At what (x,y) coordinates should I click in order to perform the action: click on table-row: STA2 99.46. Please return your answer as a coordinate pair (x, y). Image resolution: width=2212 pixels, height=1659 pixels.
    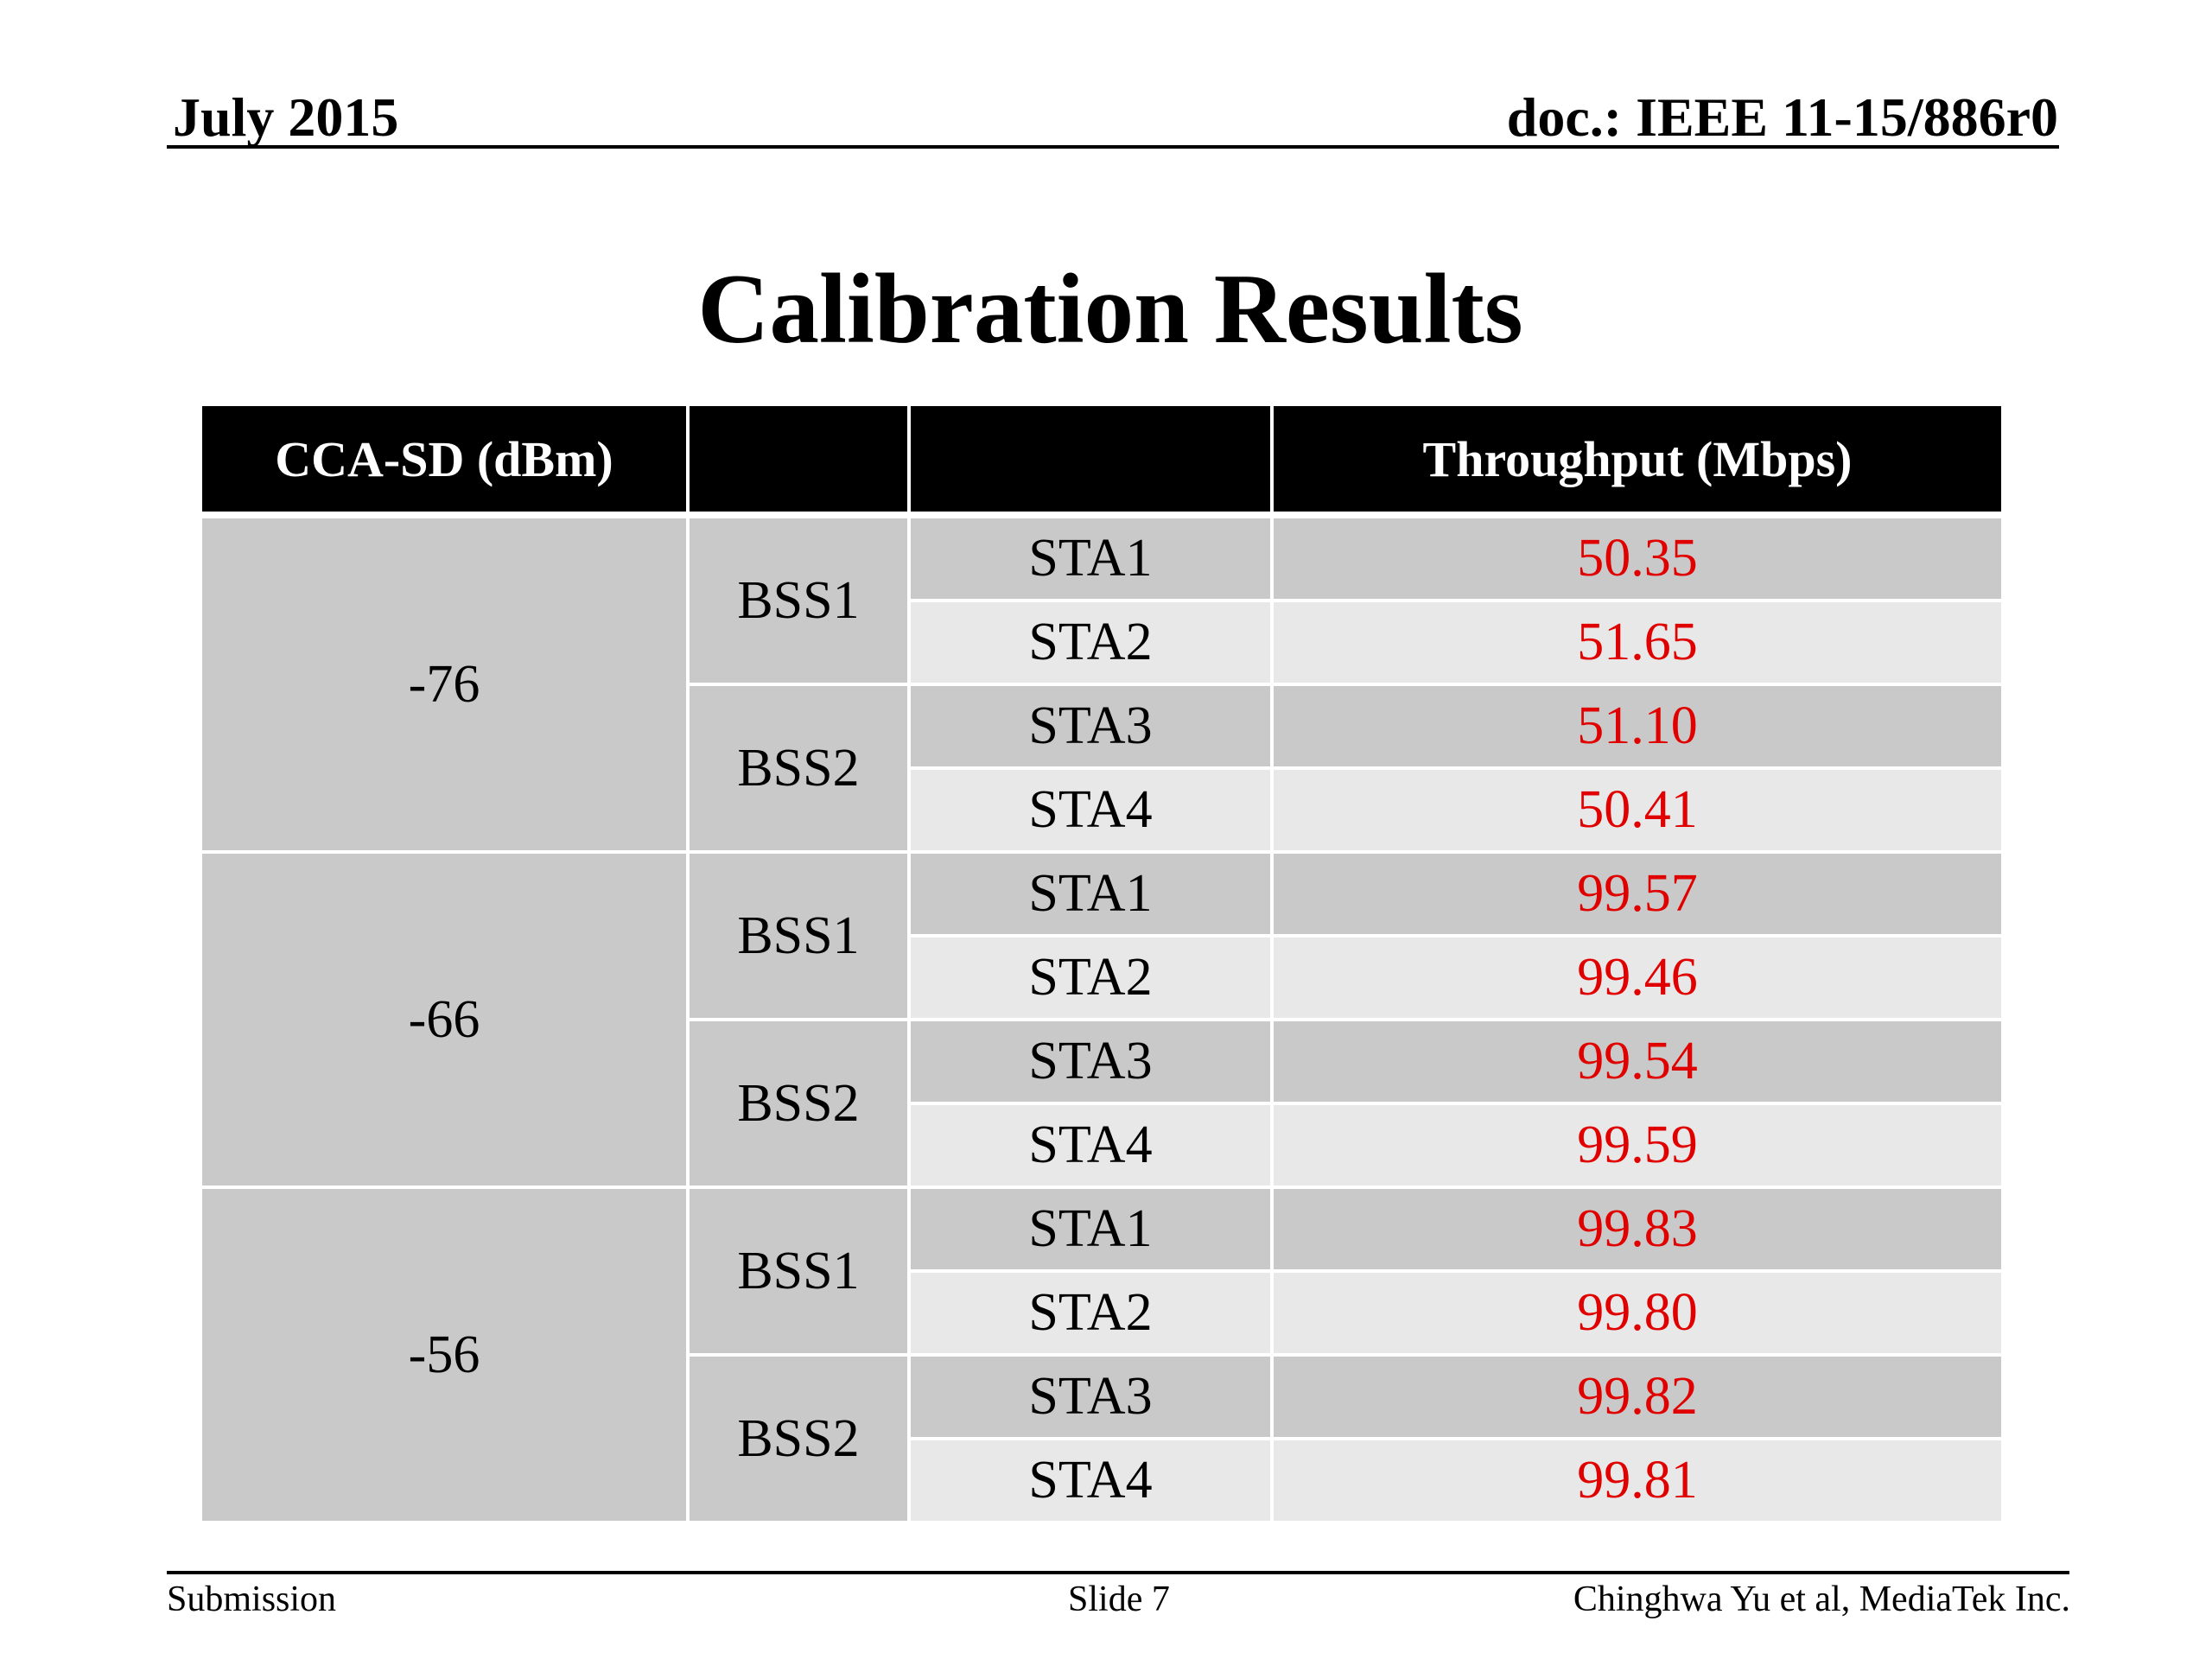
    Looking at the image, I should click on (1101, 979).